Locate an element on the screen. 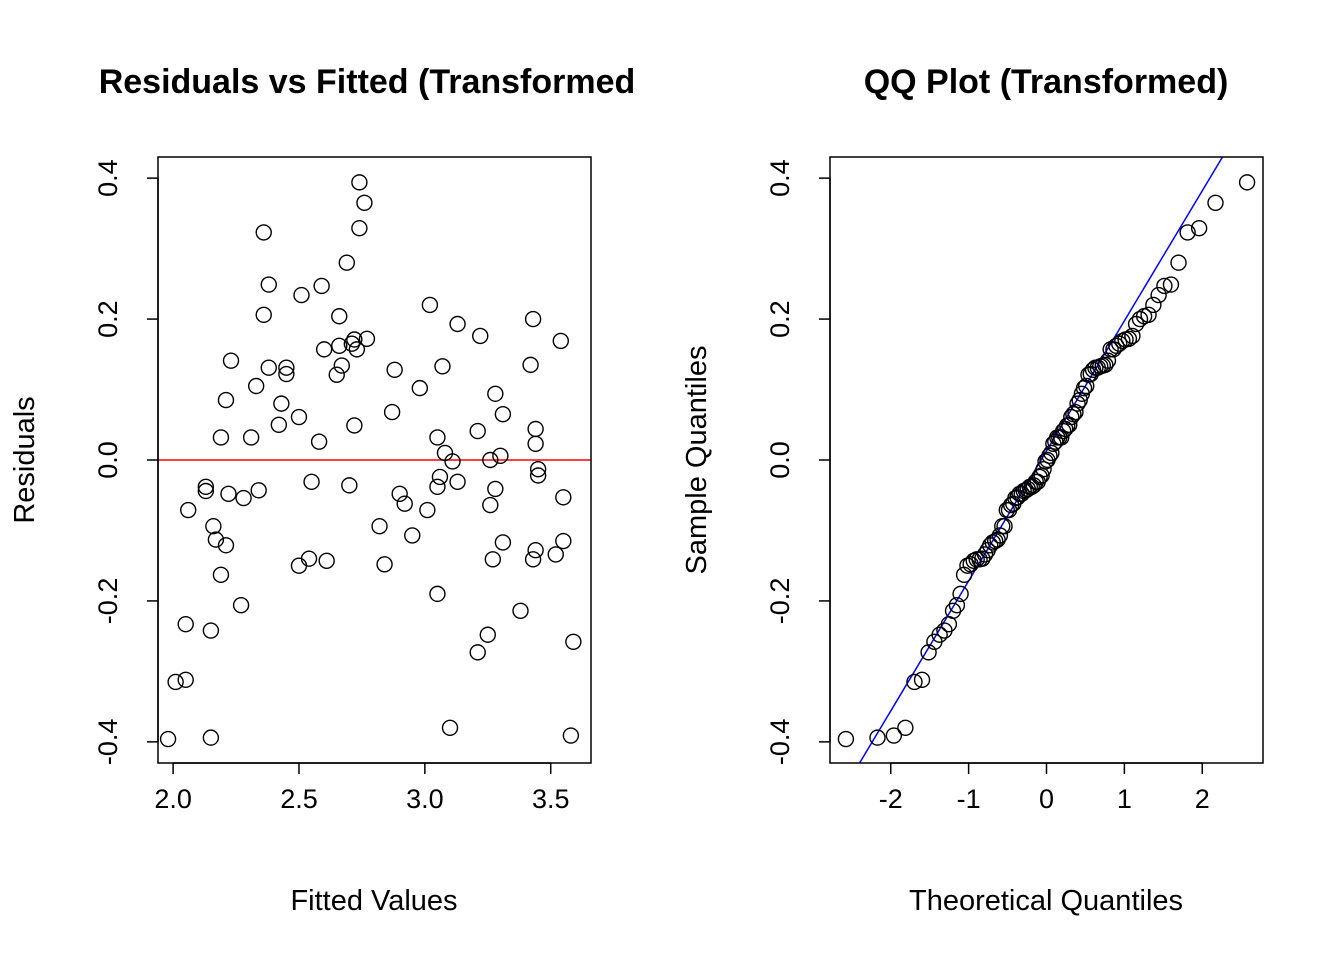  qq-x-tick-label: 1 is located at coordinates (1124, 799).